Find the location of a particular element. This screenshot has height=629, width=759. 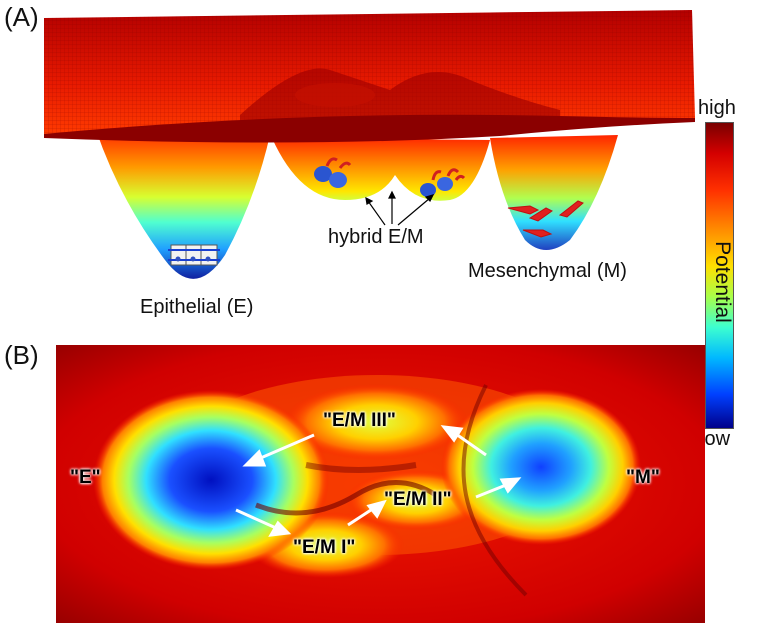

state-em1-label: "E/M I" is located at coordinates (324, 547).